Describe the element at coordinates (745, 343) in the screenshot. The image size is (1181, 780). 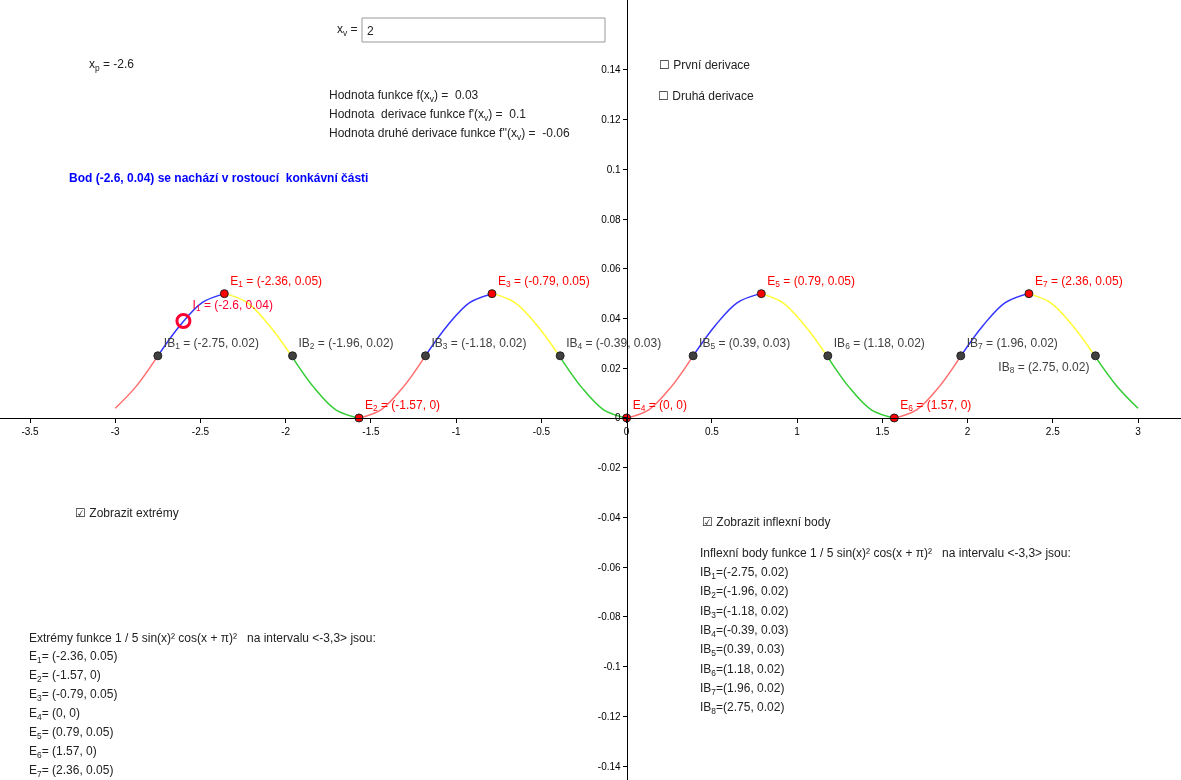
I see `data-label: IB$_{5}$ = (0.39, 0.03)` at that location.